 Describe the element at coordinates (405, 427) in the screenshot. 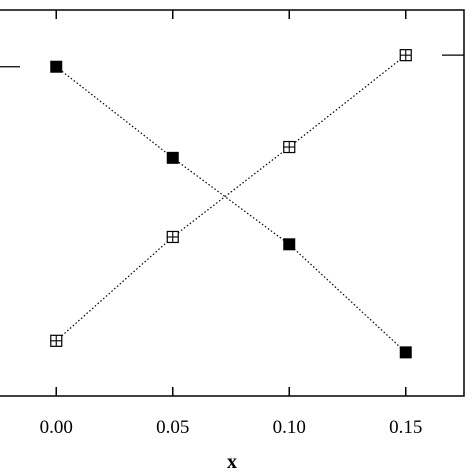

I see `x-tick-label: 0.15` at that location.